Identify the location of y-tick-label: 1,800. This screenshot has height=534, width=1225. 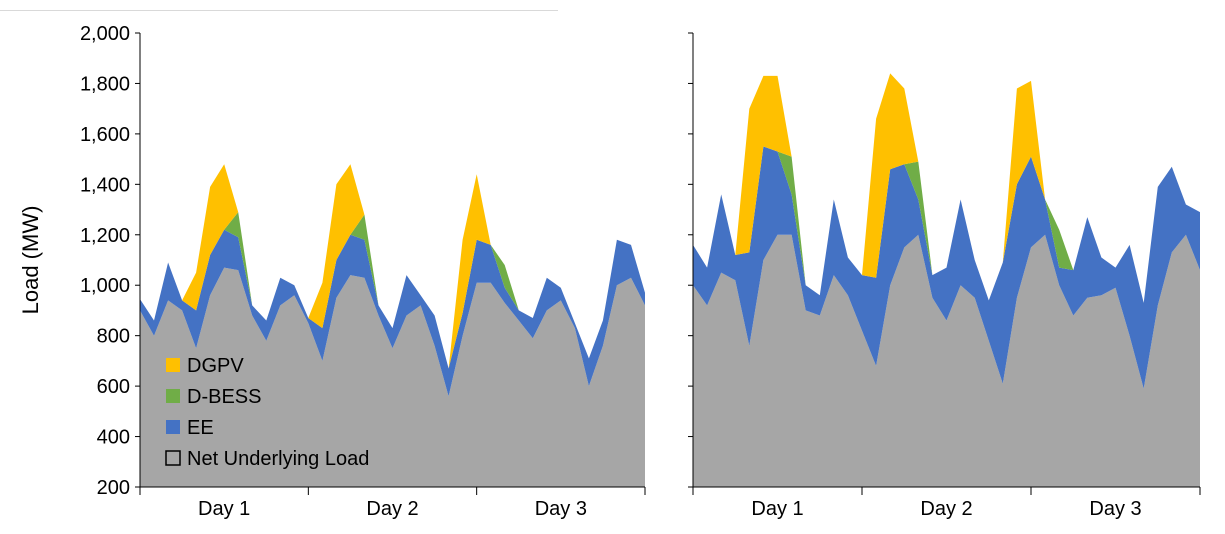
(105, 84).